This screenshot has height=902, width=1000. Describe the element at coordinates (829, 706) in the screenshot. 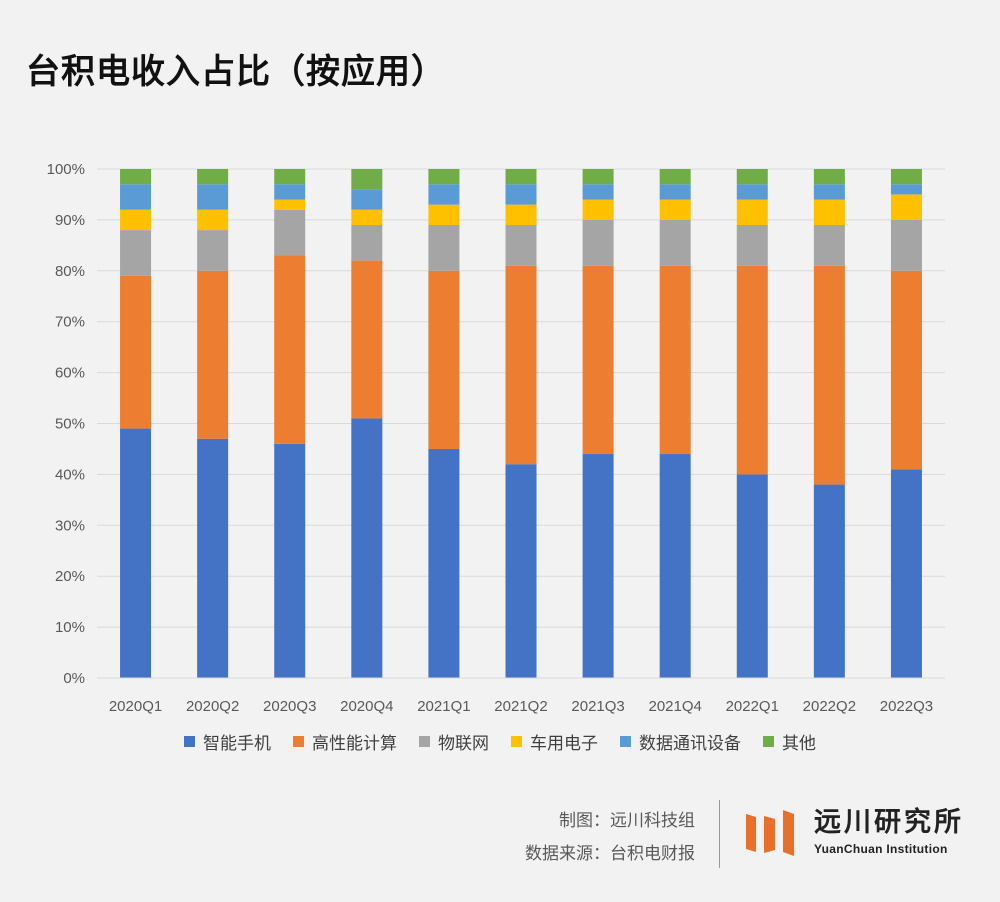

I see `x-tick-label: 2022Q2` at that location.